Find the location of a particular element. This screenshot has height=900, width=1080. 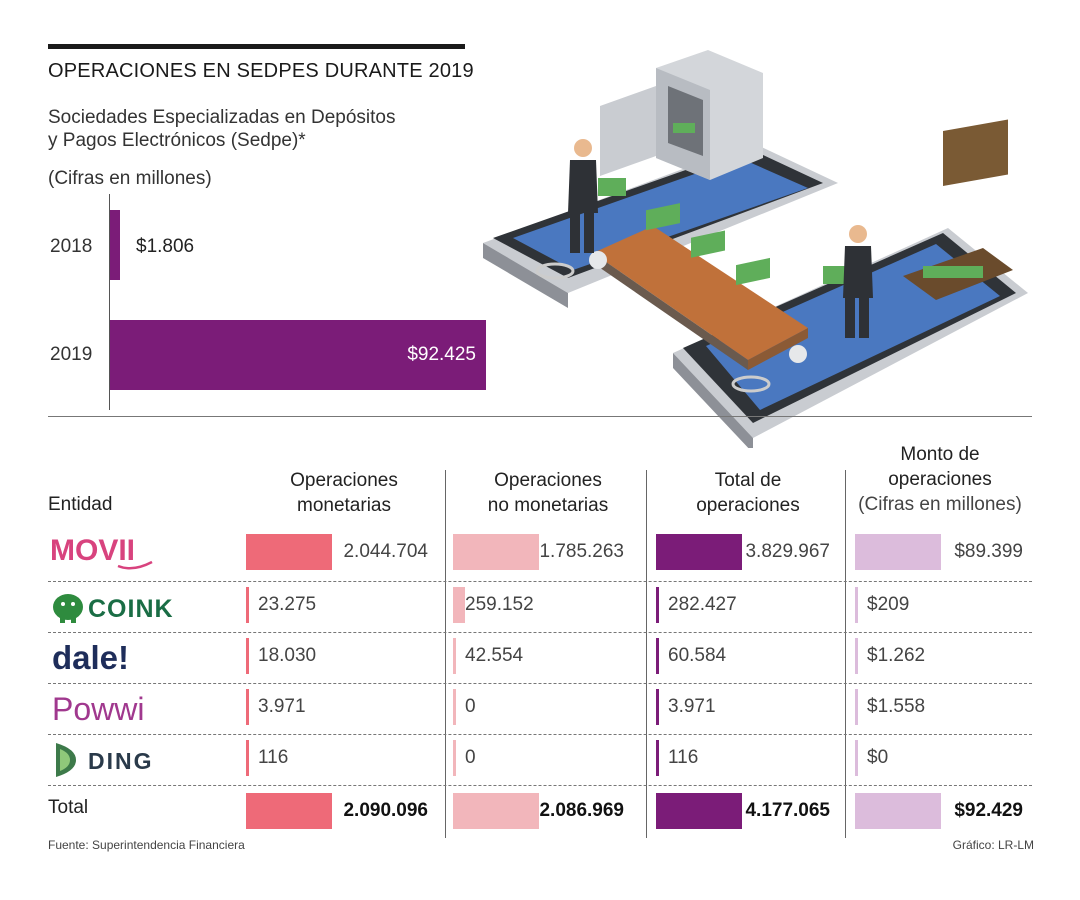

value-total: 60.584 is located at coordinates (697, 655).